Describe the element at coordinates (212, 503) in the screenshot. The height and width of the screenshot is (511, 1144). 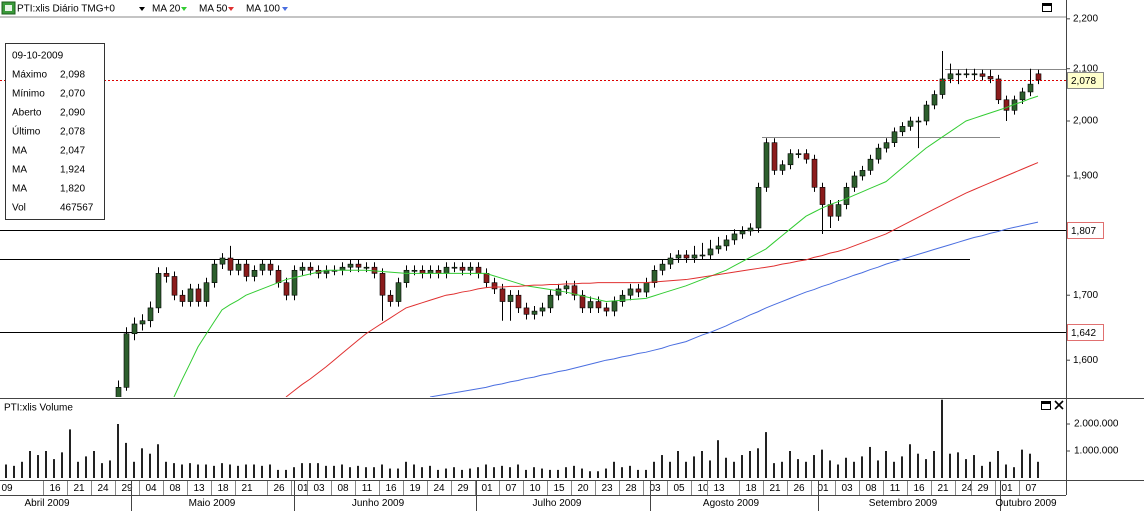
I see `month-label: Maio 2009` at that location.